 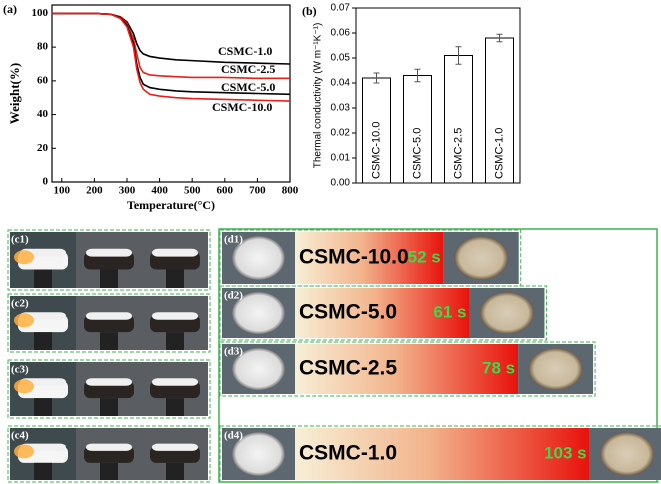 I want to click on series-label: CSMC-2.5, so click(x=248, y=69).